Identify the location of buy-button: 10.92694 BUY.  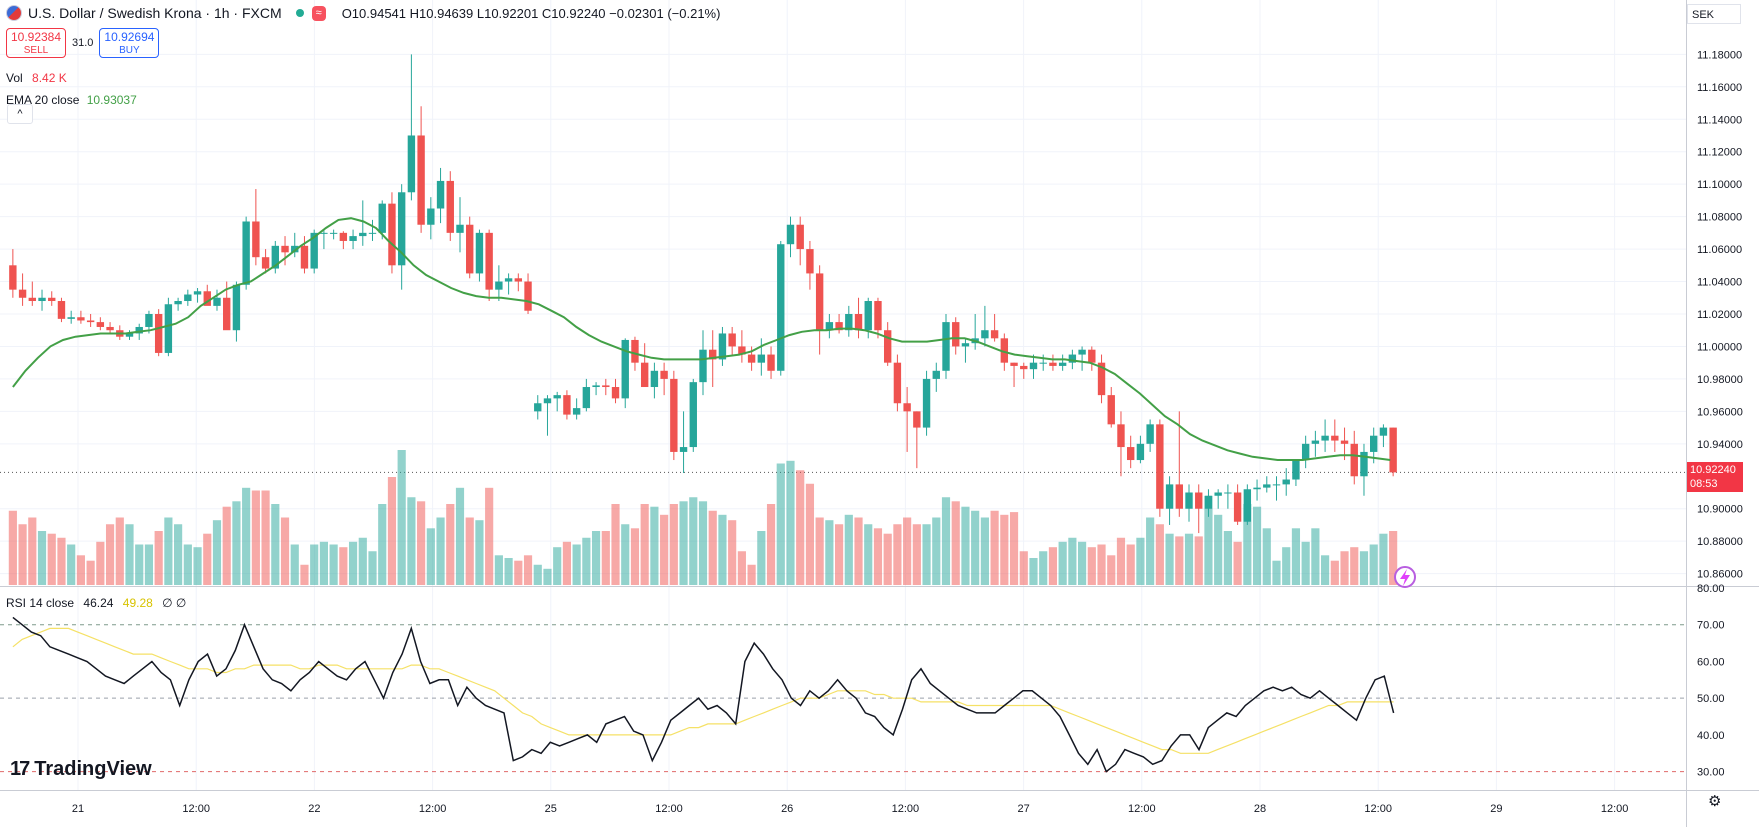
(129, 43).